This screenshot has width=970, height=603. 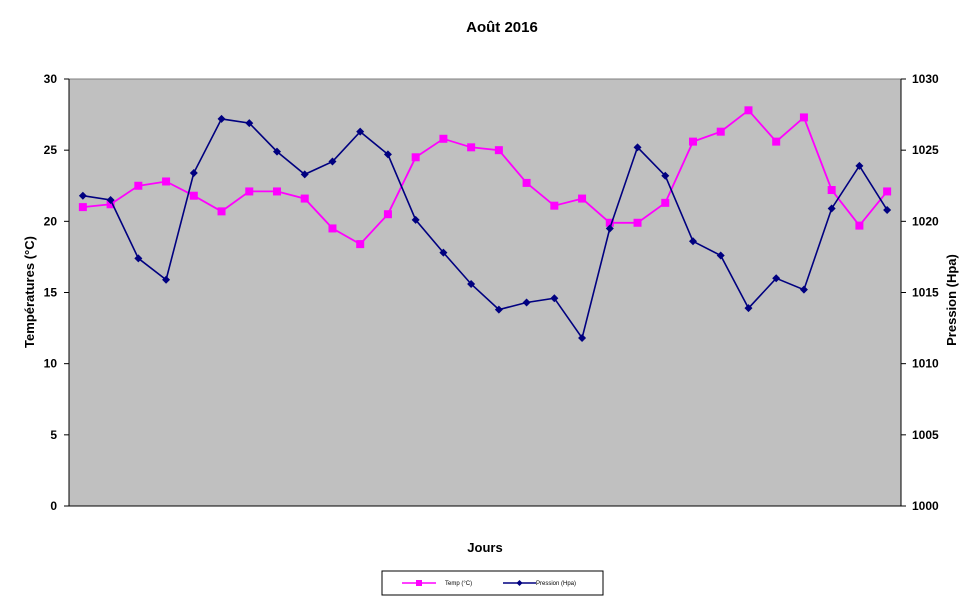 What do you see at coordinates (53, 435) in the screenshot?
I see `y-tick-label: 5` at bounding box center [53, 435].